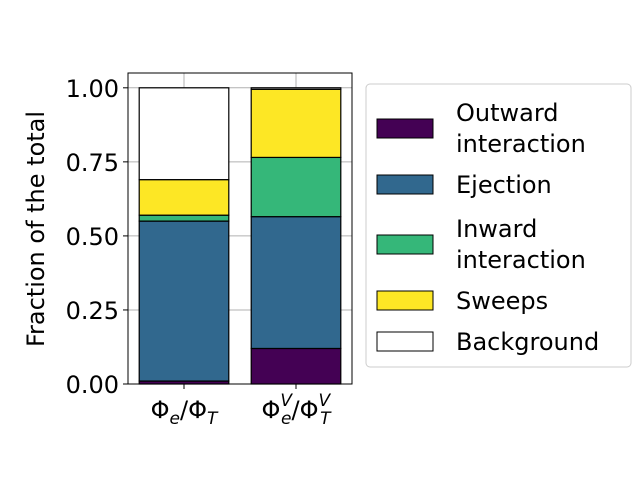  Describe the element at coordinates (527, 342) in the screenshot. I see `legend-label-4: Background` at that location.